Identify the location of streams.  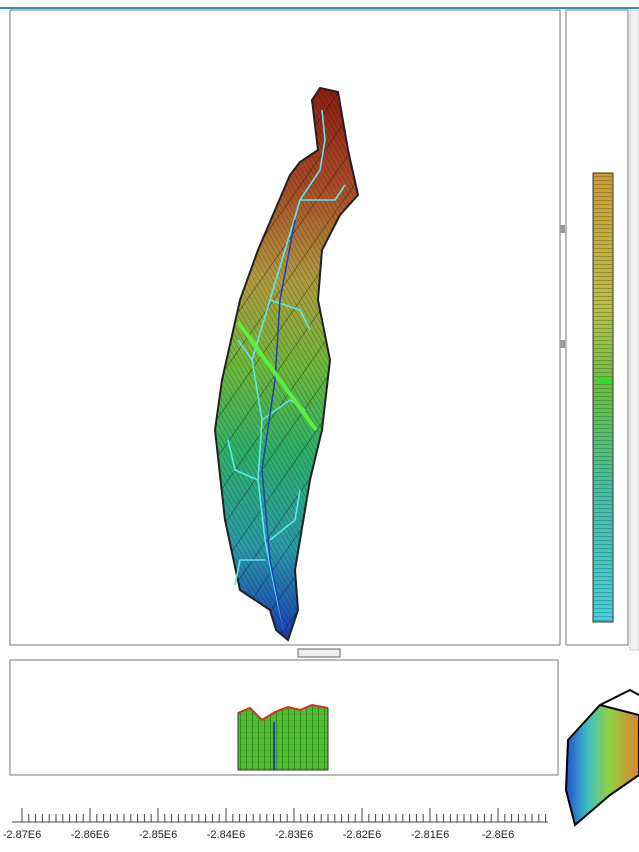
(286, 370).